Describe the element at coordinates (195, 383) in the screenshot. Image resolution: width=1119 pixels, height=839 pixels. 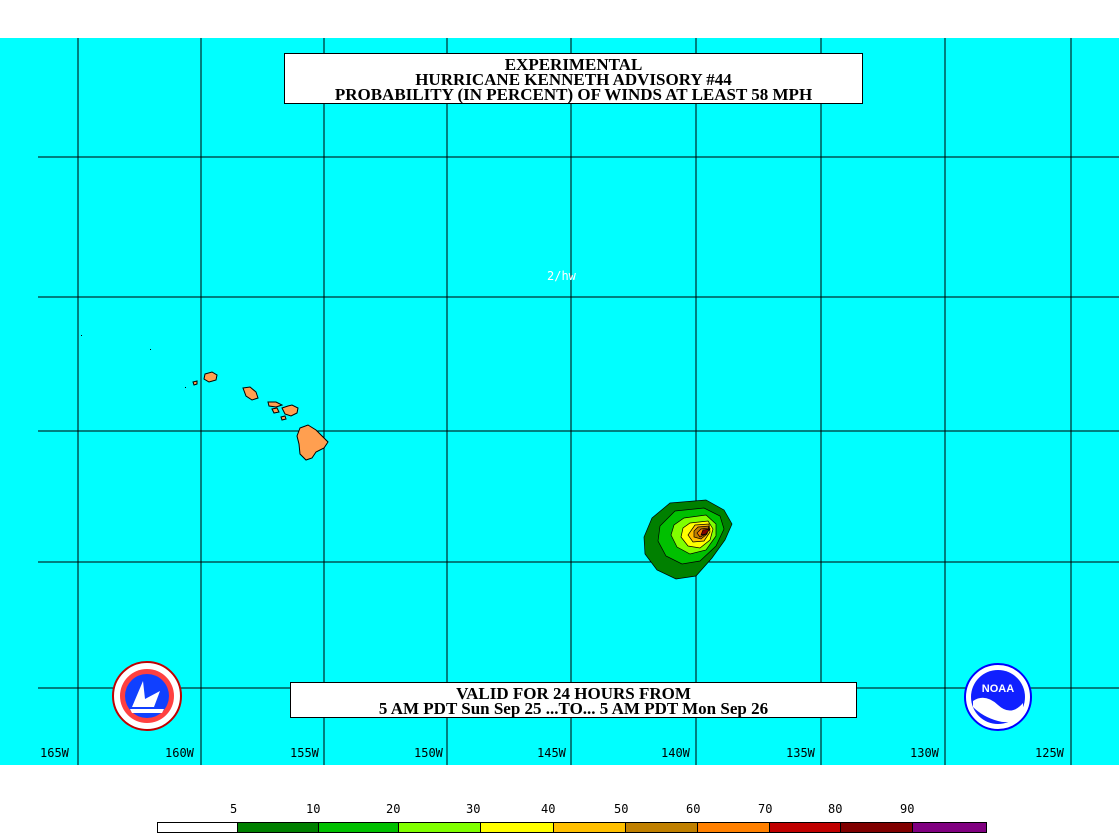
I see `island-niihau` at that location.